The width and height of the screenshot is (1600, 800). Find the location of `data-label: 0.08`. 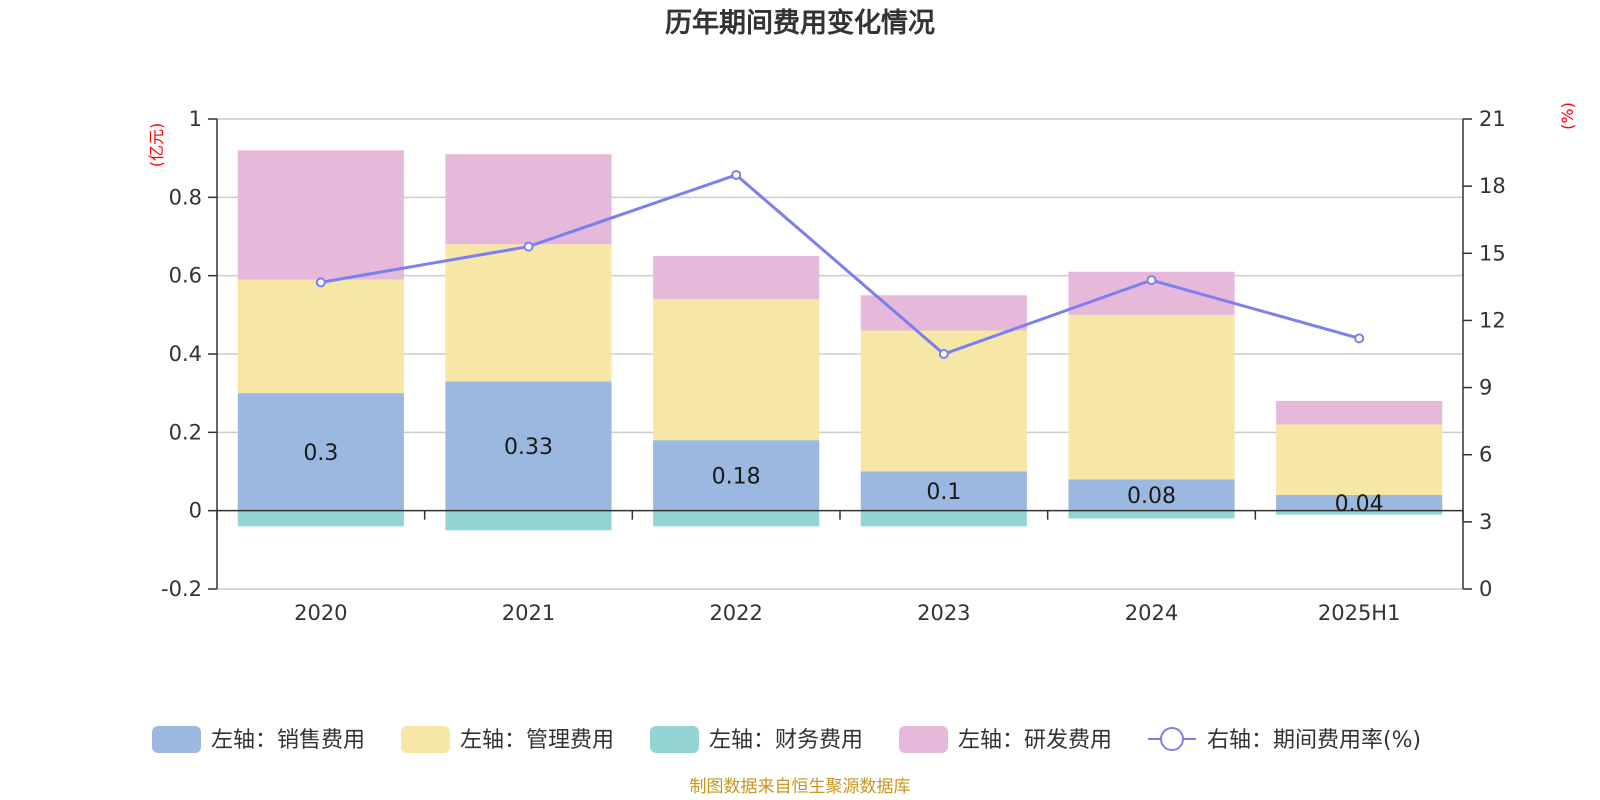

data-label: 0.08 is located at coordinates (1151, 496).